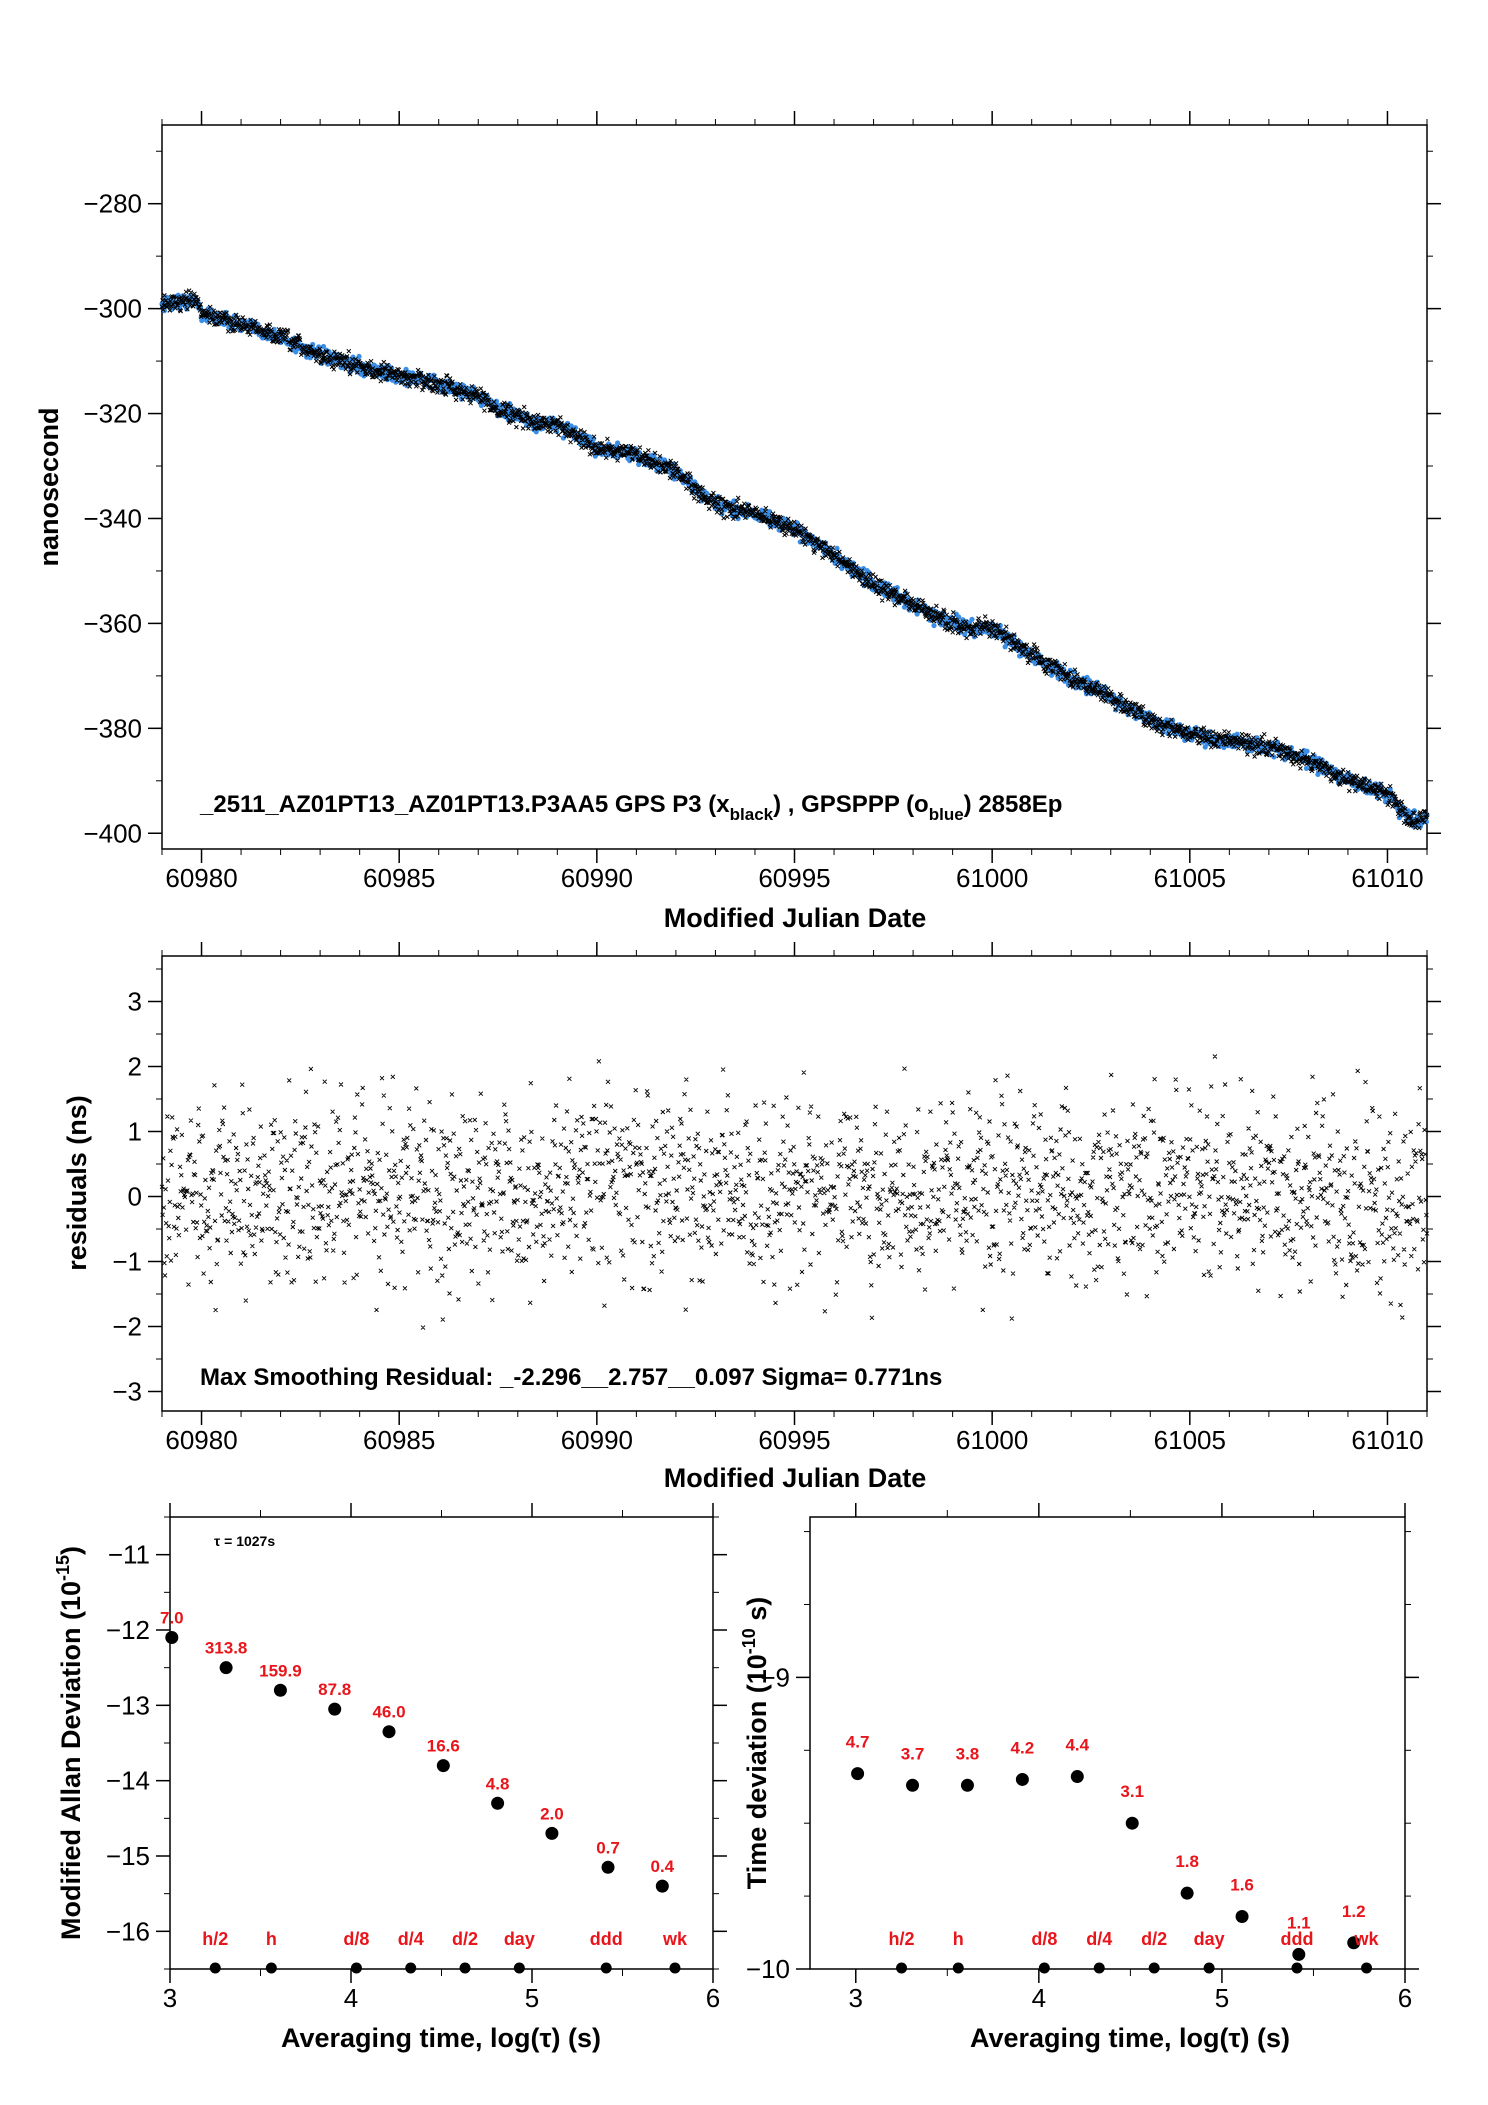 This screenshot has width=1488, height=2105. I want to click on residuals-xlabel: Modified Julian Date, so click(795, 1478).